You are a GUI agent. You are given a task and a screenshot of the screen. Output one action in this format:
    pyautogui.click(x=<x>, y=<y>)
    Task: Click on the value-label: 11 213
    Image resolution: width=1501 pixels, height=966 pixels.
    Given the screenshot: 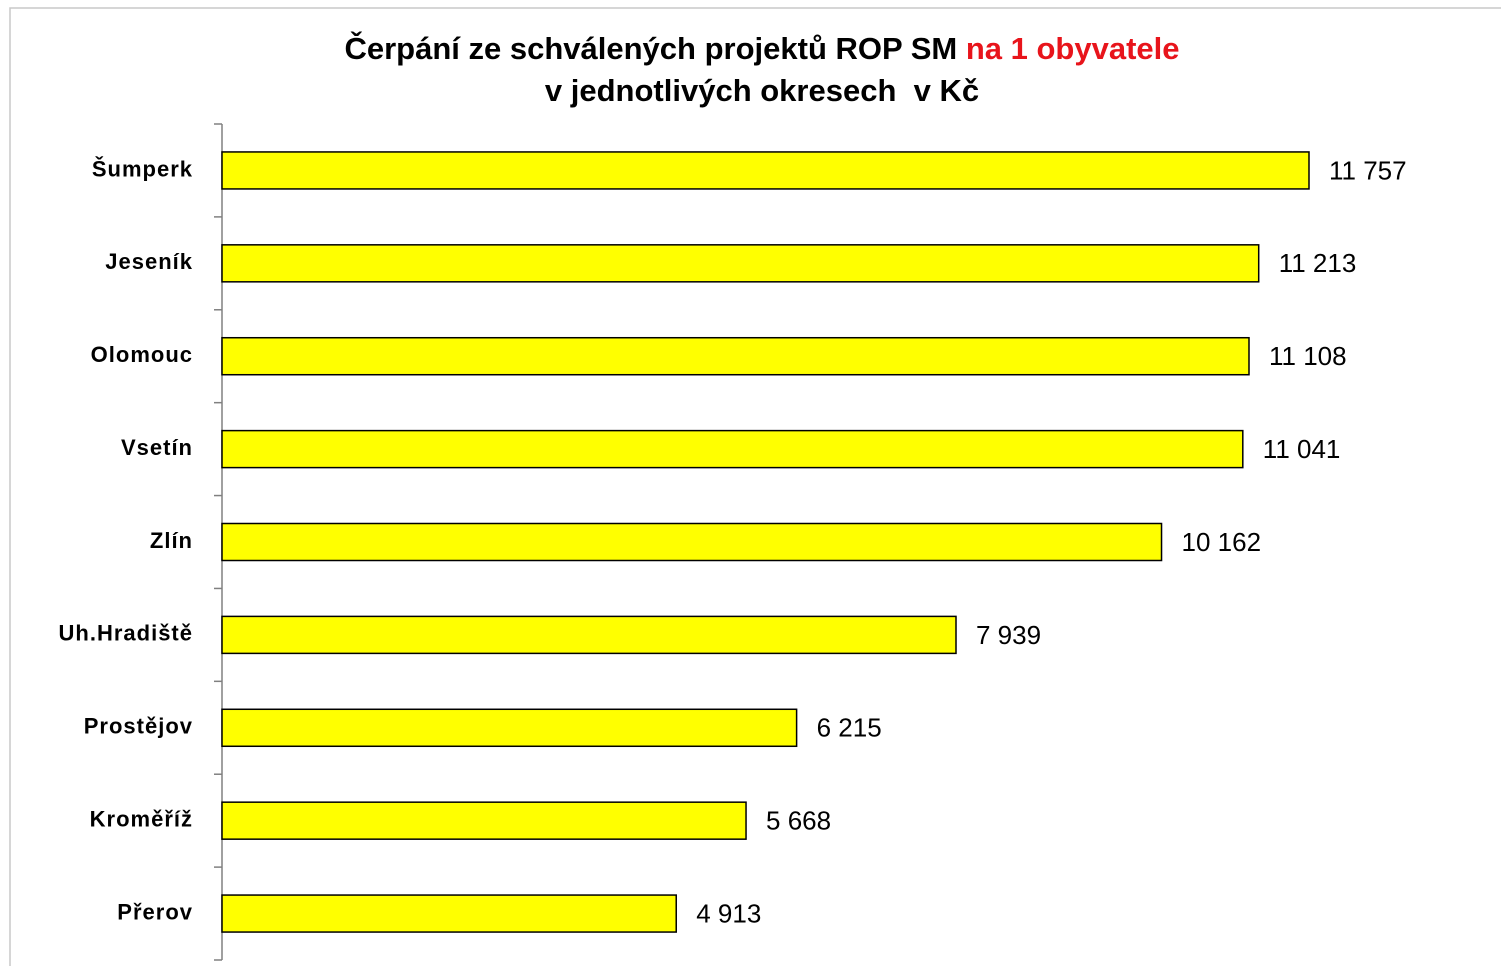 What is the action you would take?
    pyautogui.click(x=1318, y=263)
    